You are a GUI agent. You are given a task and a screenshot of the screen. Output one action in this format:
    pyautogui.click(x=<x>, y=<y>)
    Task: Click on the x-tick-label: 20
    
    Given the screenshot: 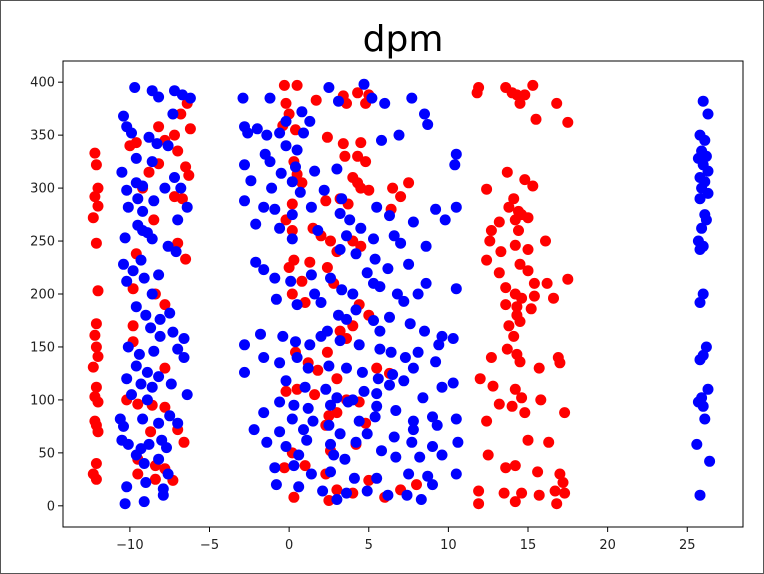 What is the action you would take?
    pyautogui.click(x=607, y=545)
    